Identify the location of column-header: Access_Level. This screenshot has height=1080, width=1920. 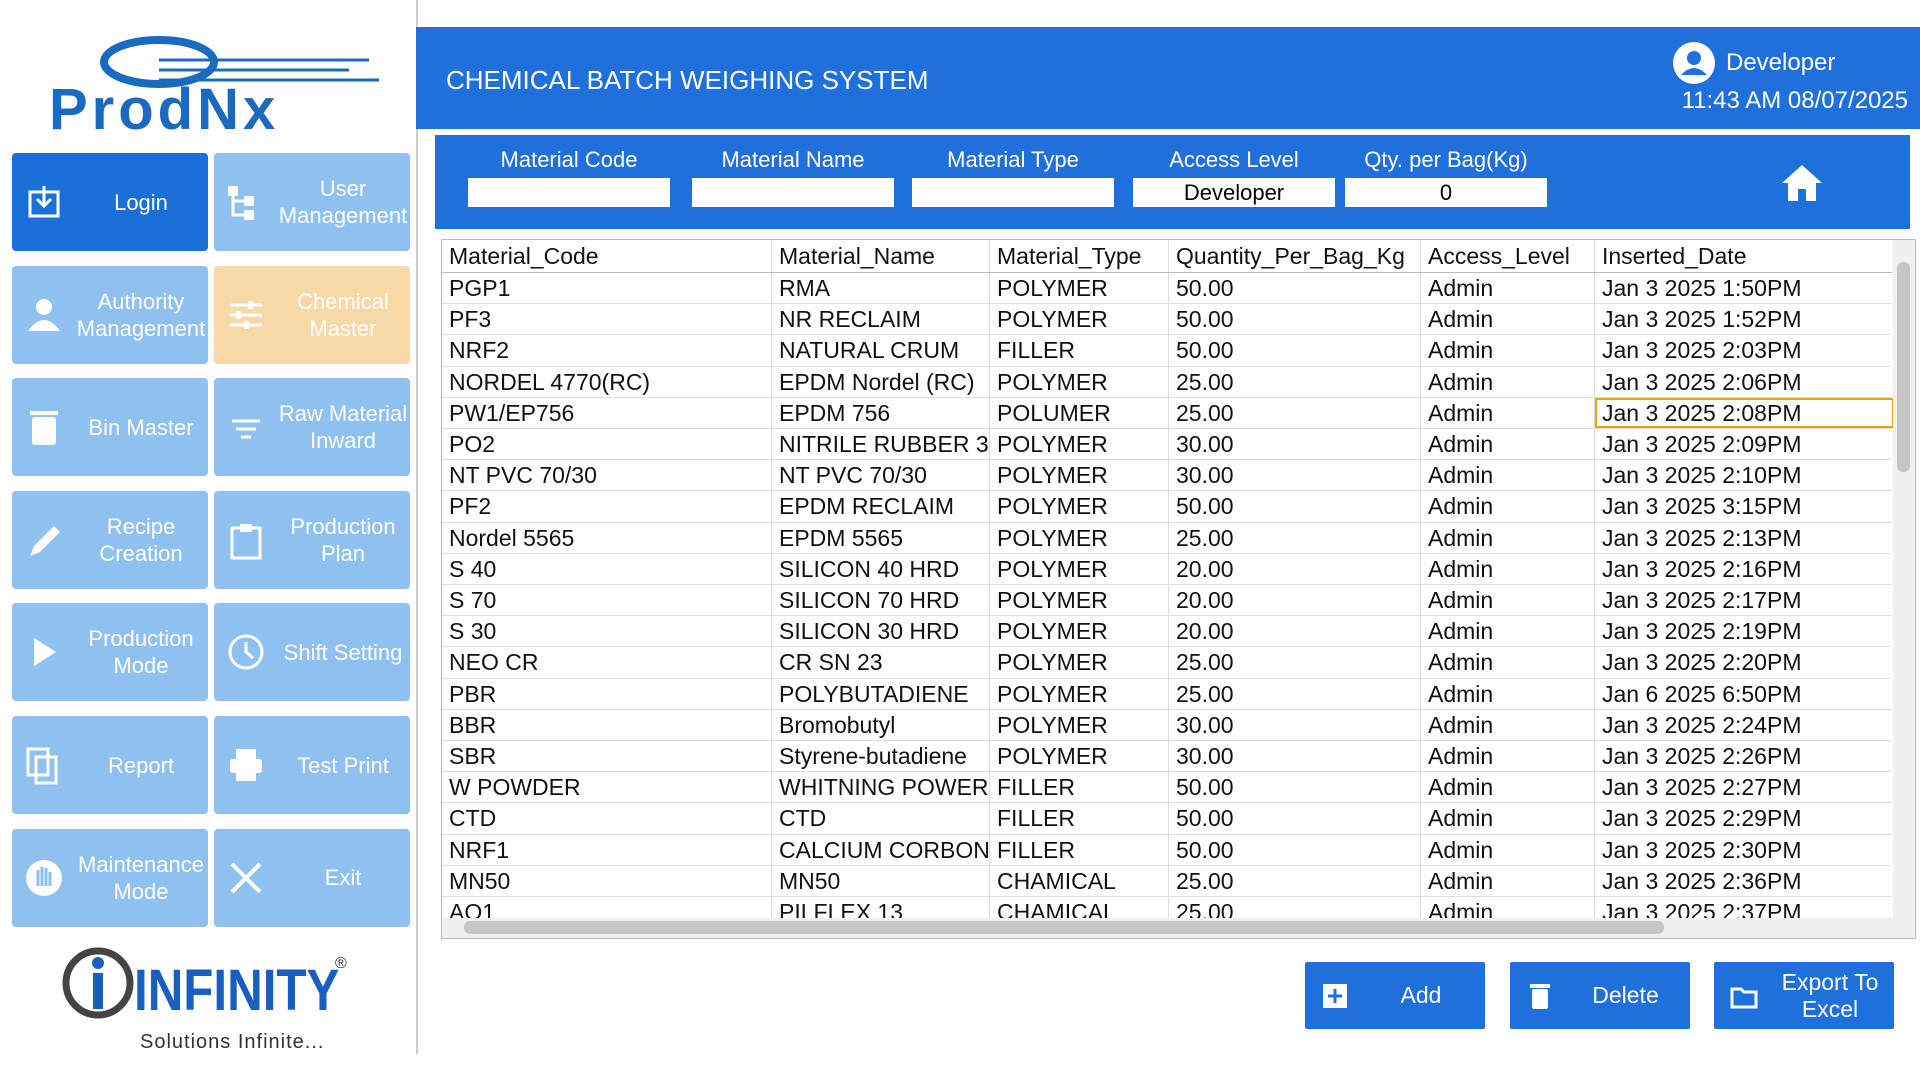
(1508, 256).